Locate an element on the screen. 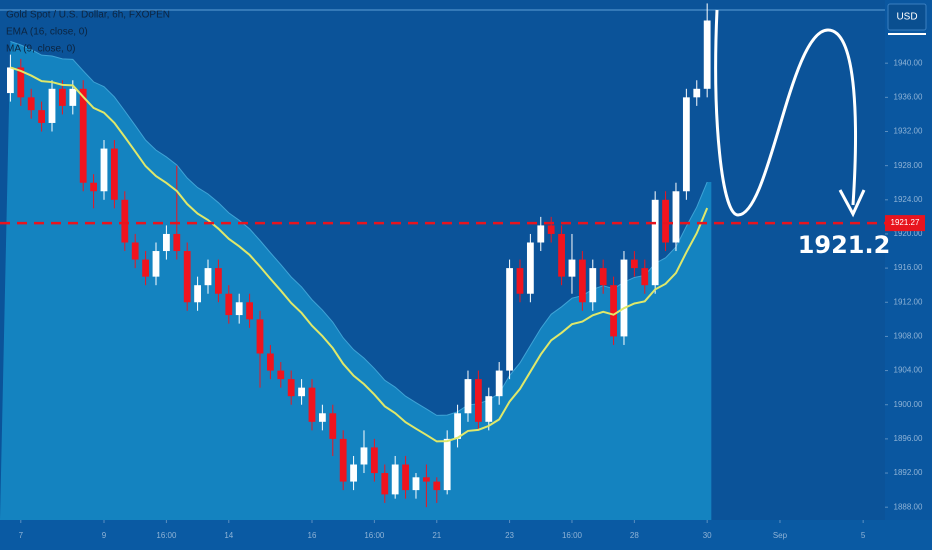 The width and height of the screenshot is (932, 550). y-tick-label: 1892.00 is located at coordinates (908, 472).